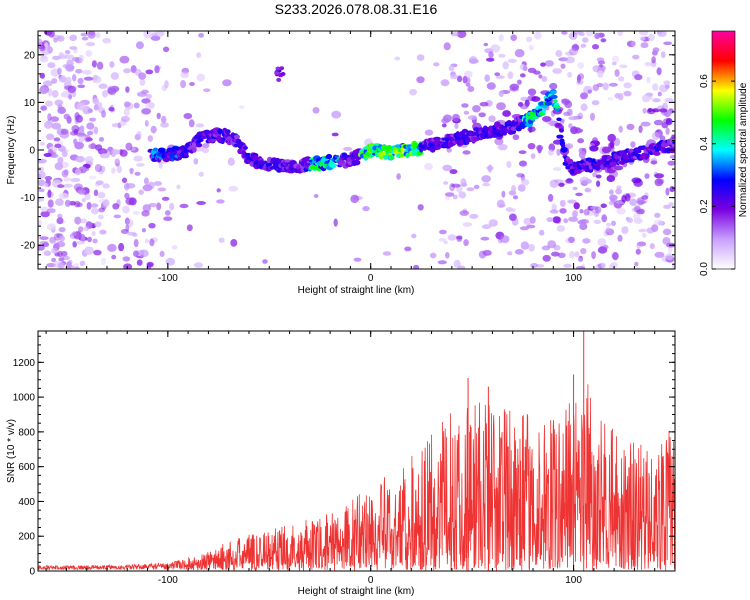 The image size is (750, 600). What do you see at coordinates (573, 278) in the screenshot?
I see `x-tick-label: 100` at bounding box center [573, 278].